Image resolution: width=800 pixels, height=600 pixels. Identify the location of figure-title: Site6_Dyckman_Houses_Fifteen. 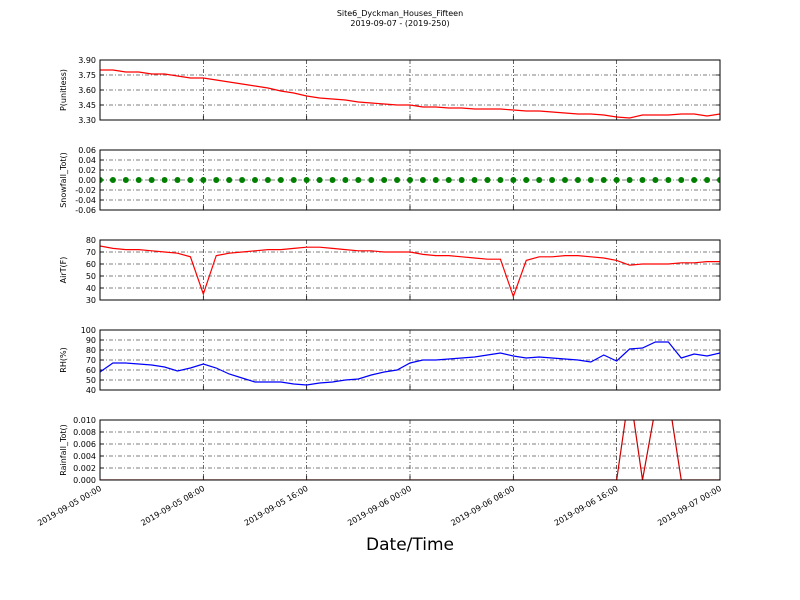
(400, 13).